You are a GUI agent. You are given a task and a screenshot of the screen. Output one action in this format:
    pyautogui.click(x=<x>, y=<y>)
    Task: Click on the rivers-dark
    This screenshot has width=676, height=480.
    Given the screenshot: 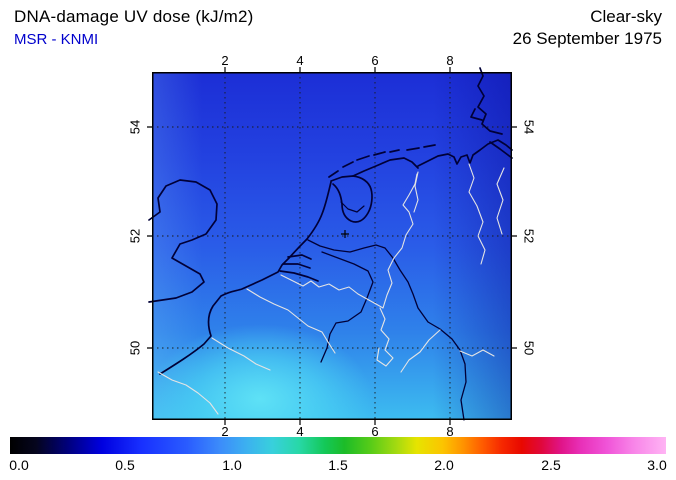 What is the action you would take?
    pyautogui.click(x=387, y=330)
    